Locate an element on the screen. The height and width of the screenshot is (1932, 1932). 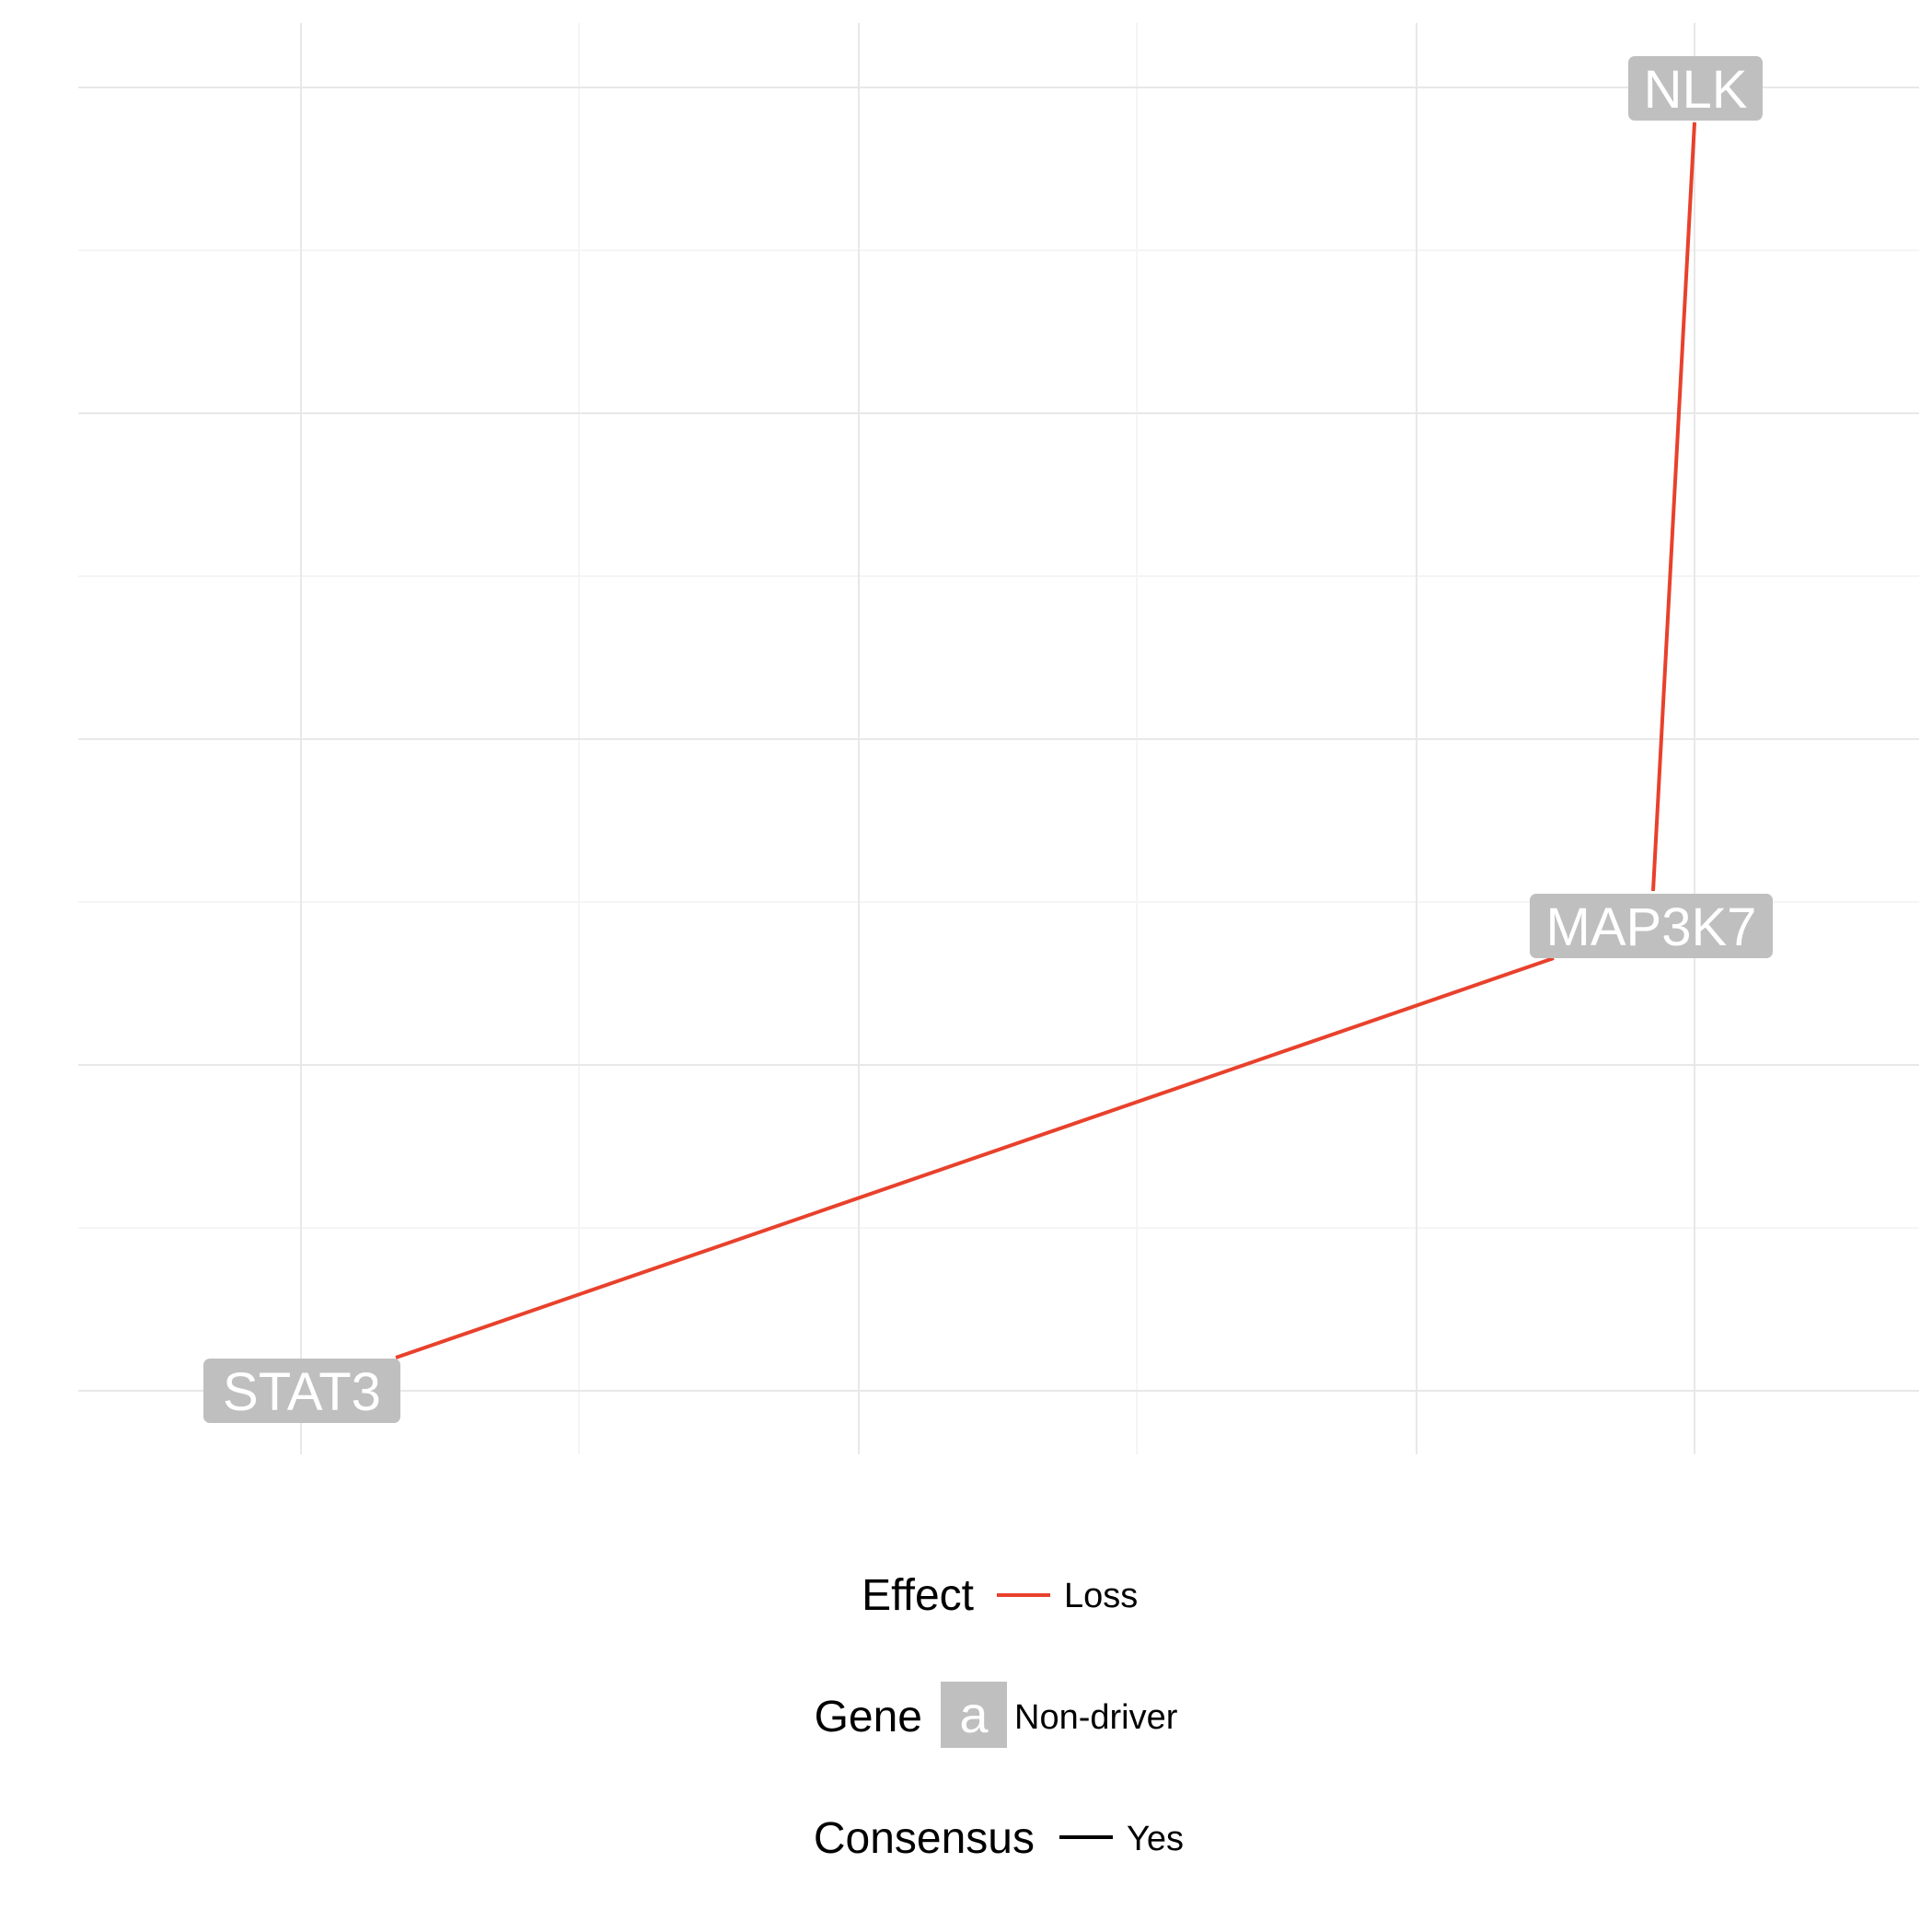
legend-effect-title: Effect is located at coordinates (918, 1596).